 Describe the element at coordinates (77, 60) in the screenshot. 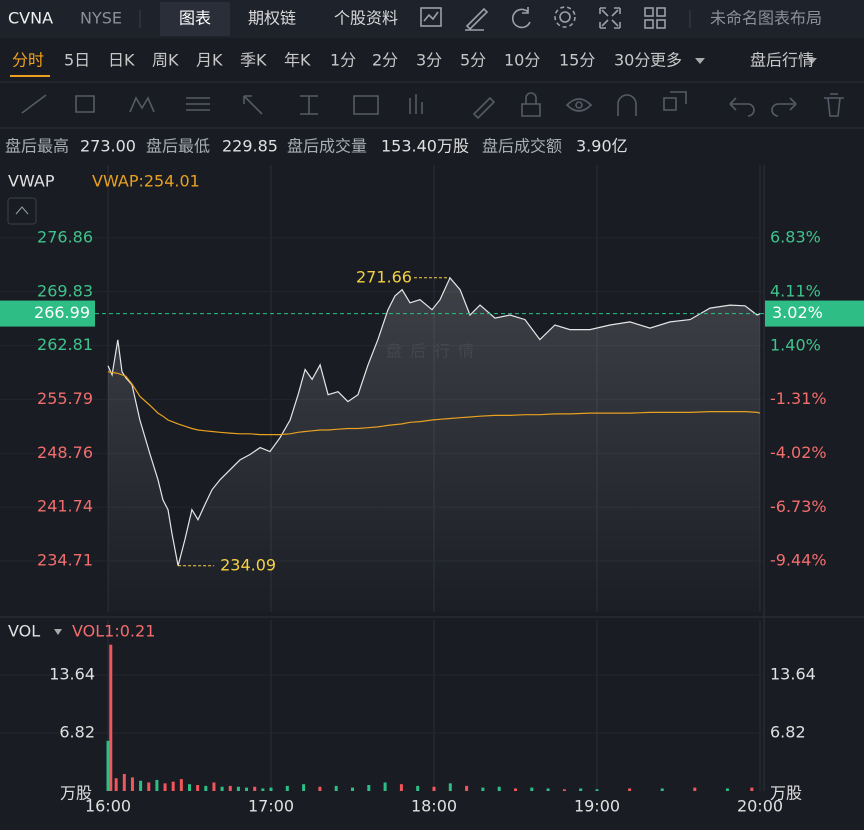

I see `period: 5日` at that location.